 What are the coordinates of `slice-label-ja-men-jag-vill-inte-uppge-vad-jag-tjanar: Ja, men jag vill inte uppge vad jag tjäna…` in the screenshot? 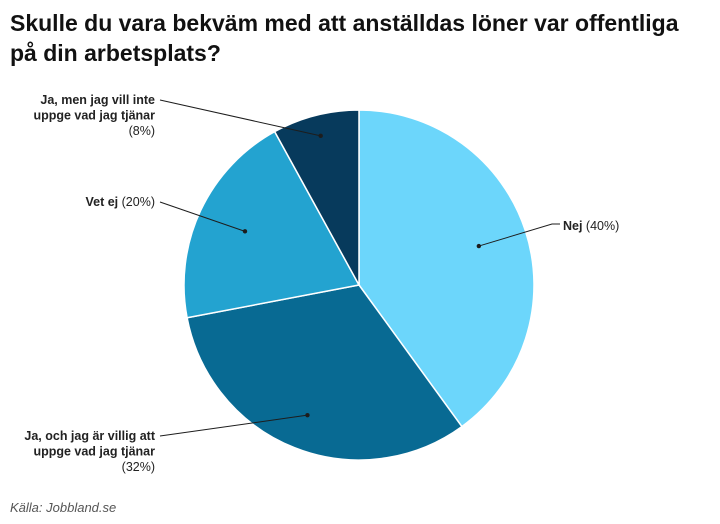 It's located at (94, 115).